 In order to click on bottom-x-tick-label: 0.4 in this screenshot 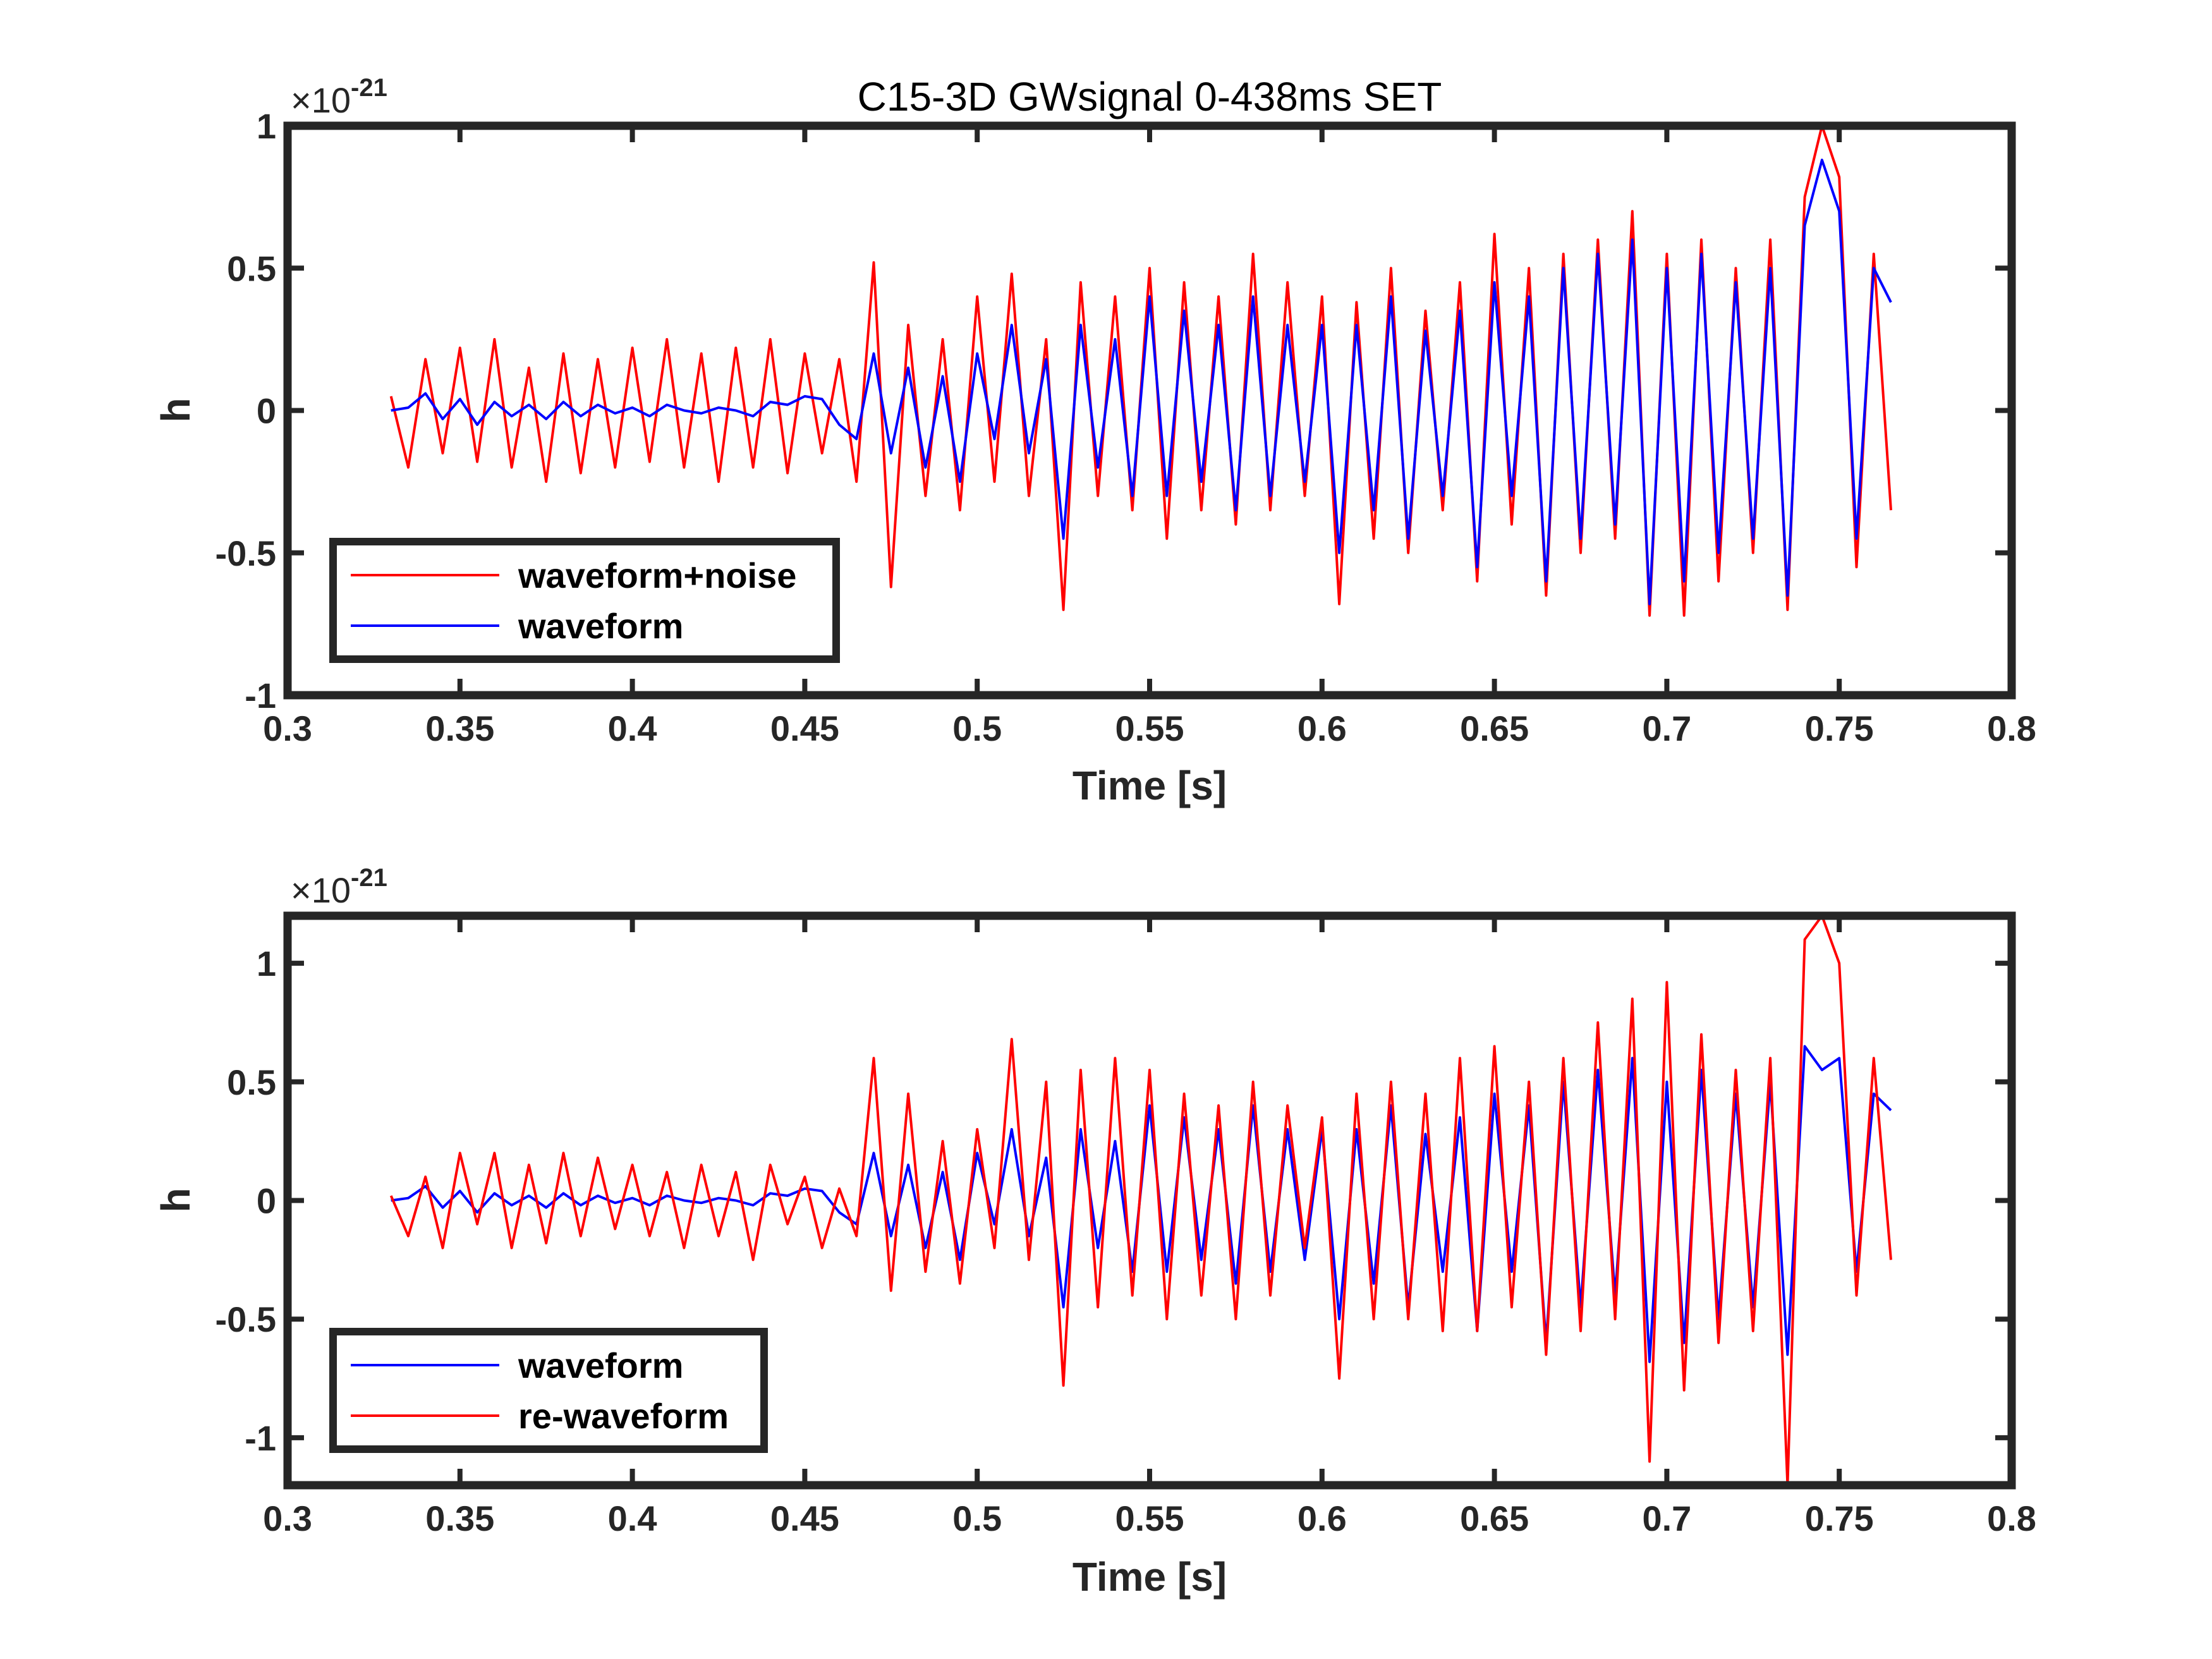, I will do `click(632, 1518)`.